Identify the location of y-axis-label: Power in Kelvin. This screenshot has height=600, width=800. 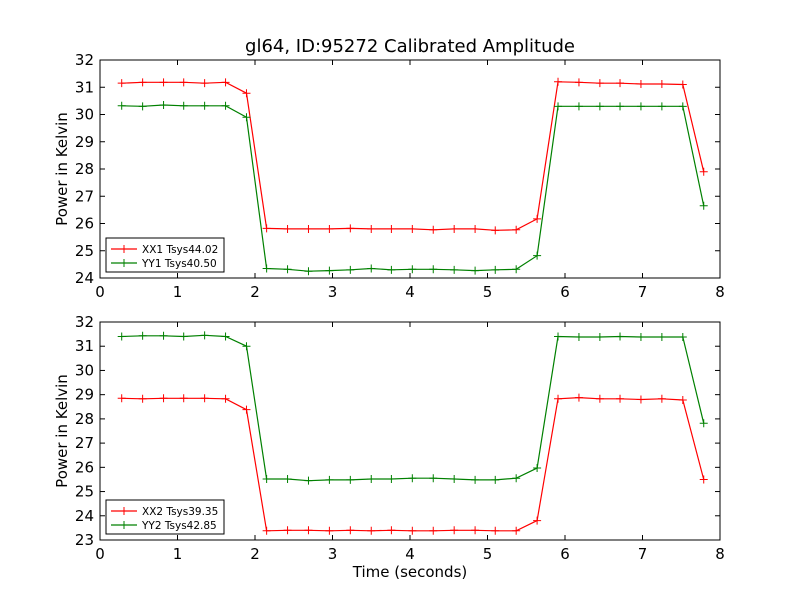
(62, 169).